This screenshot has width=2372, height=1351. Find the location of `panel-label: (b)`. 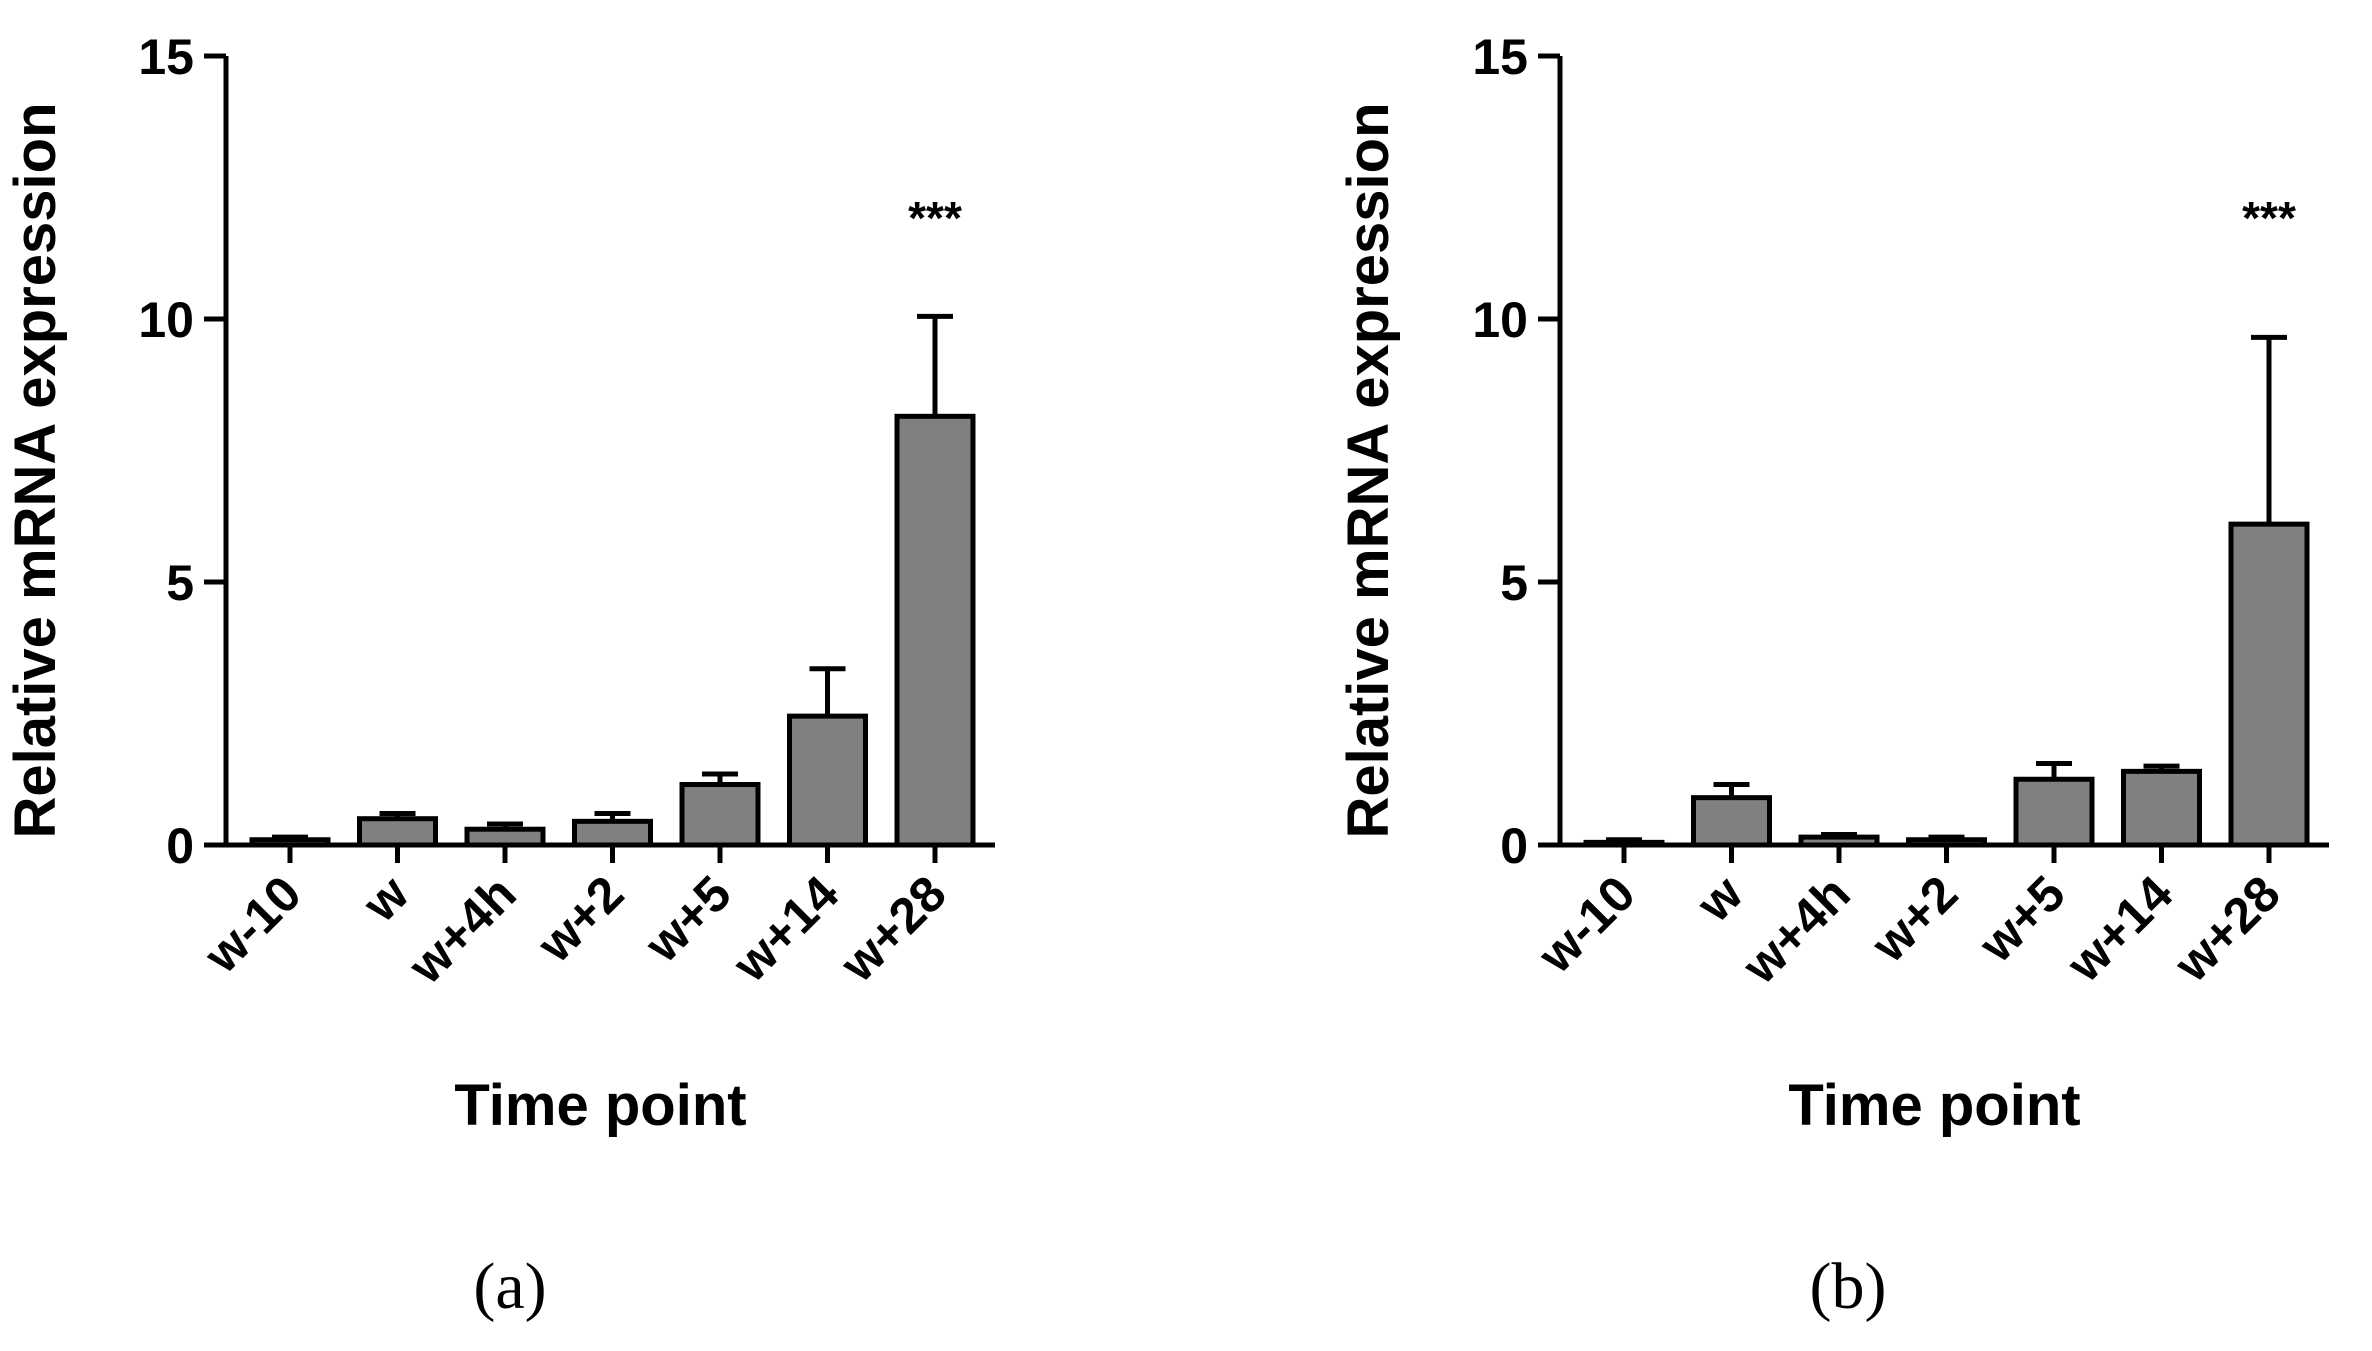

panel-label: (b) is located at coordinates (1848, 1286).